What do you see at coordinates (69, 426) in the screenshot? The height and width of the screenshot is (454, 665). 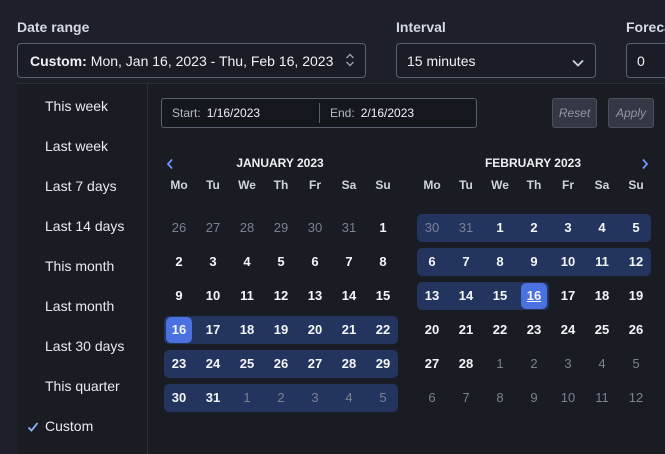 I see `preset-item: Custom` at bounding box center [69, 426].